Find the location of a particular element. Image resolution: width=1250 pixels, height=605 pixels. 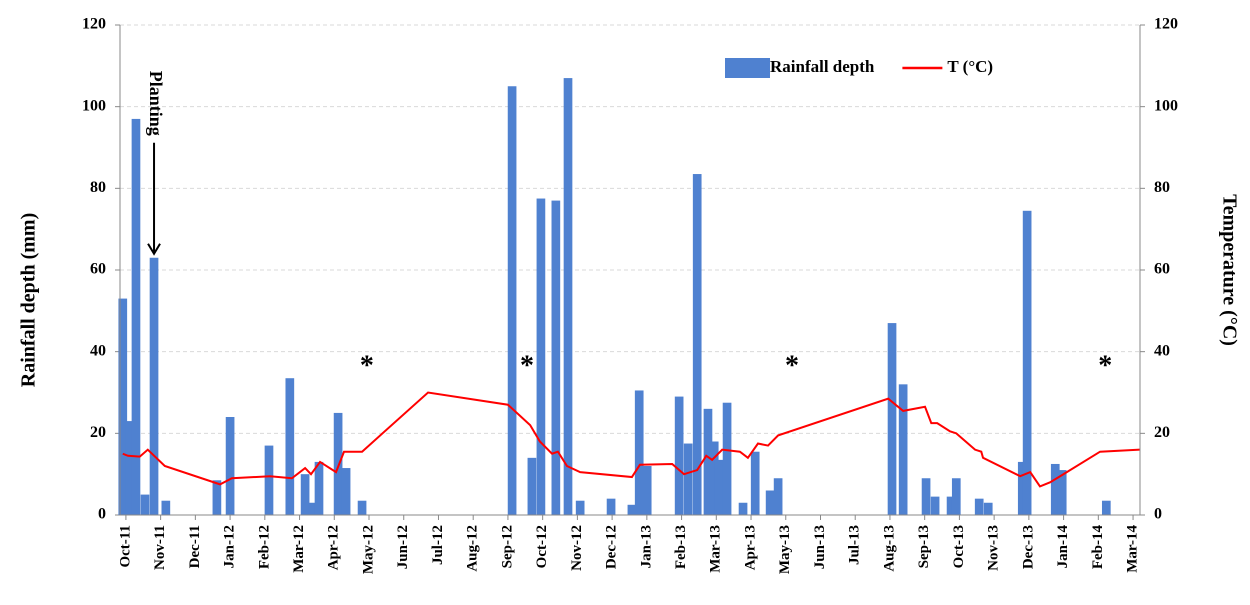

x-tick-label: Jan-13 is located at coordinates (646, 546).